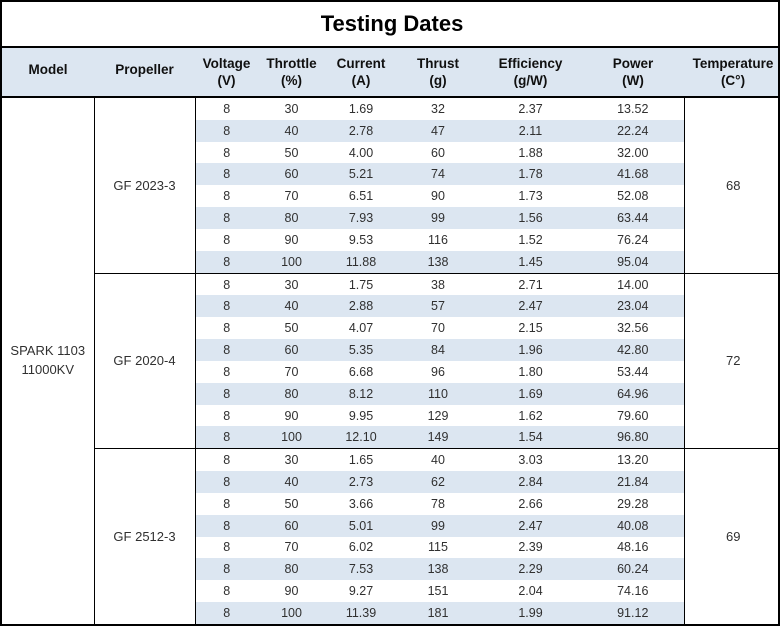 The image size is (780, 626). I want to click on thrust-cell: 60, so click(438, 152).